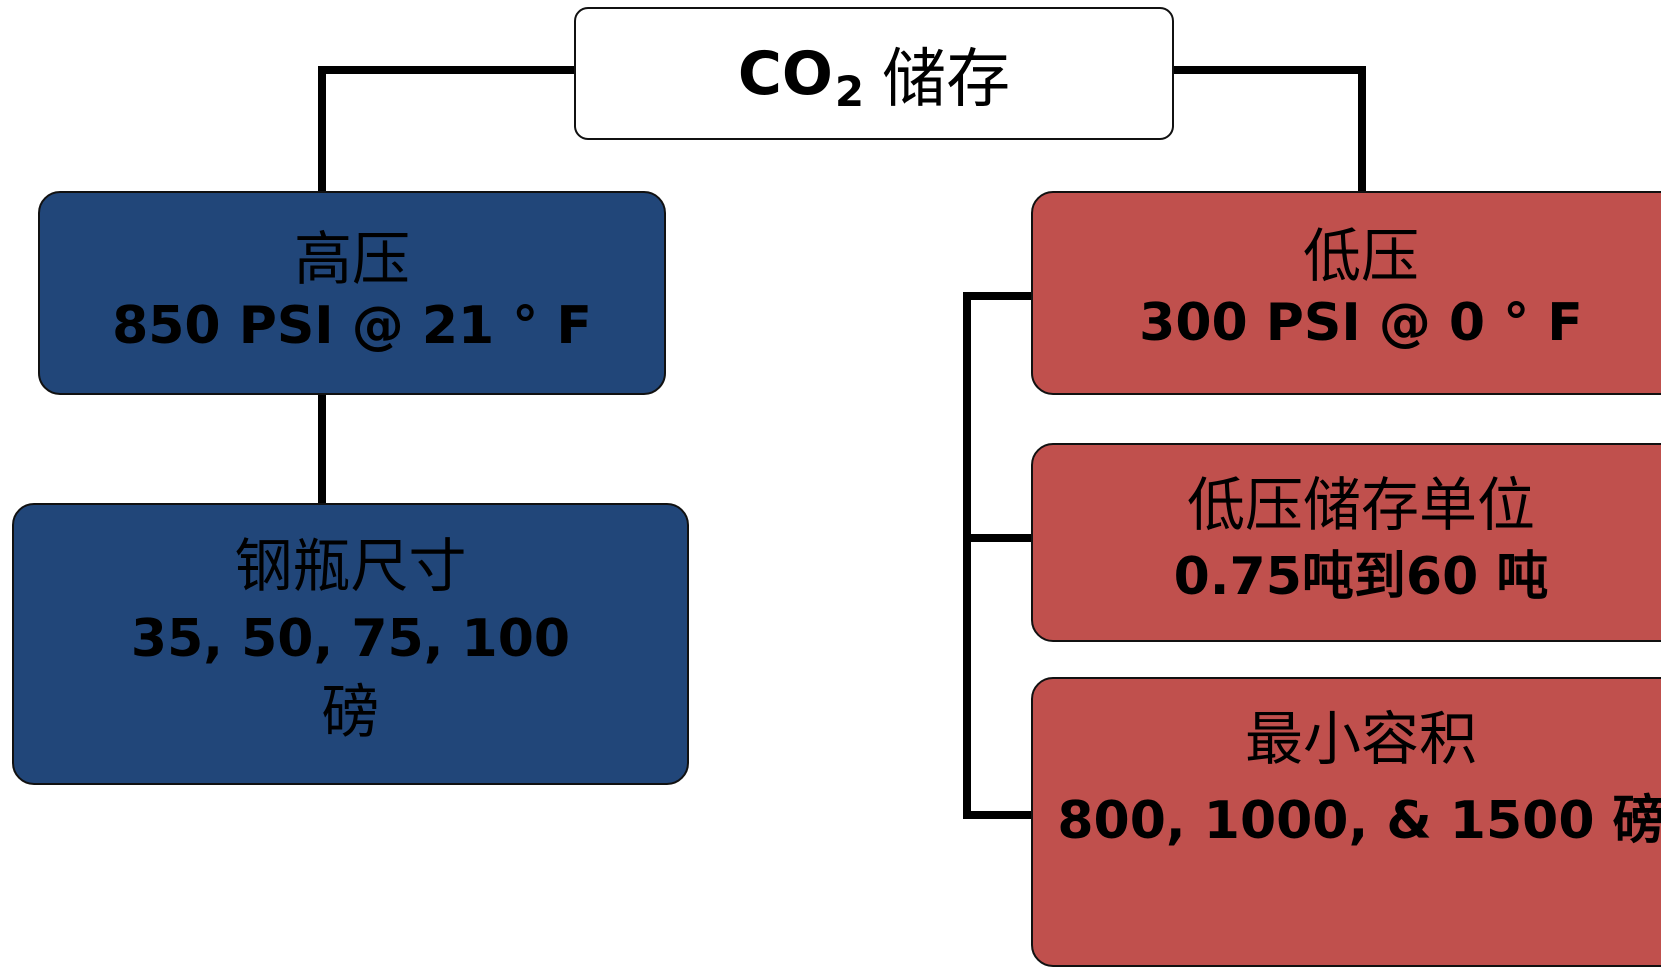  What do you see at coordinates (1360, 256) in the screenshot?
I see `low-pressure-title: 低压` at bounding box center [1360, 256].